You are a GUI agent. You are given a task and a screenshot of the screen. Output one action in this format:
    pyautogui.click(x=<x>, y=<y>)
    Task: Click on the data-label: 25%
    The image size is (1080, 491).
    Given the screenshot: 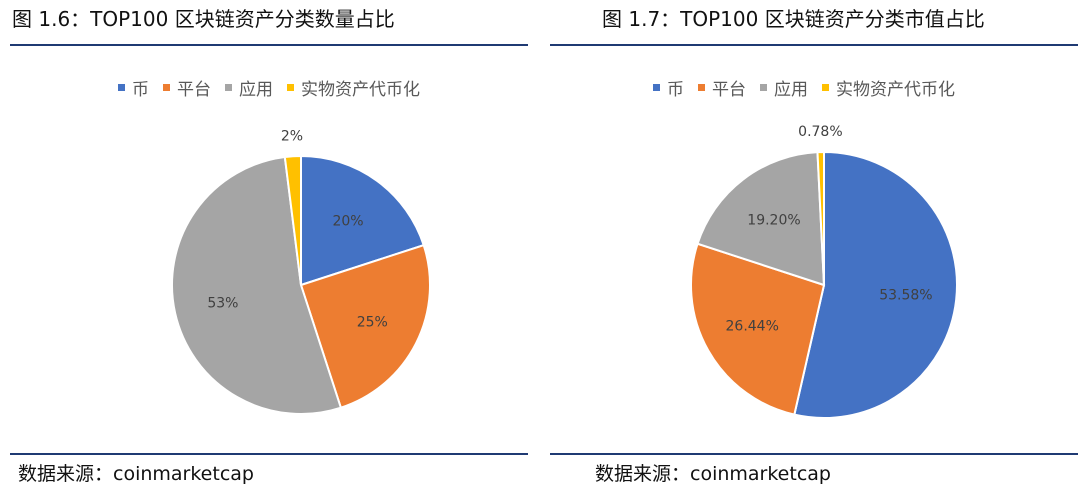 What is the action you would take?
    pyautogui.click(x=372, y=322)
    